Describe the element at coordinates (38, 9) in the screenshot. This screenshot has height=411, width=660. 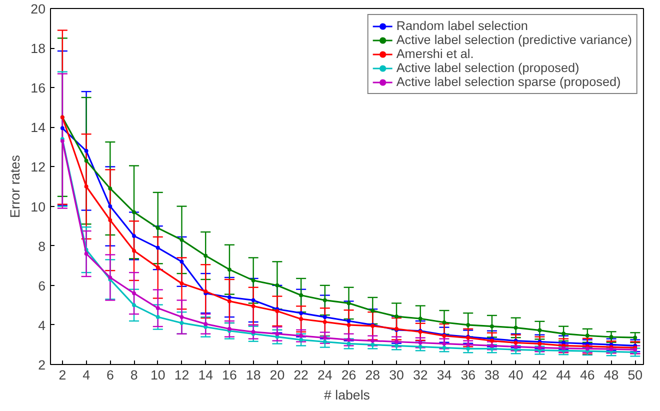
I see `y-tick-label: 20` at that location.